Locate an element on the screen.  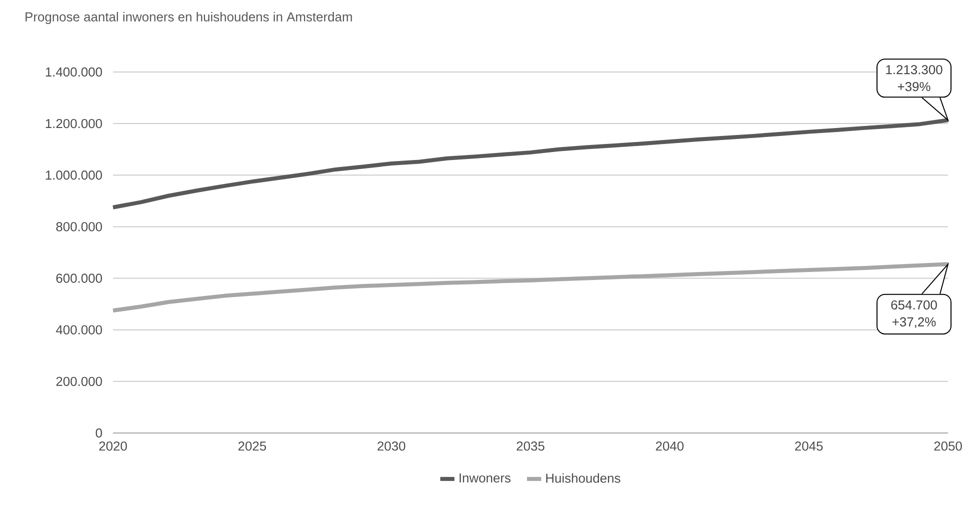
x-tick-label: 2035 is located at coordinates (530, 446).